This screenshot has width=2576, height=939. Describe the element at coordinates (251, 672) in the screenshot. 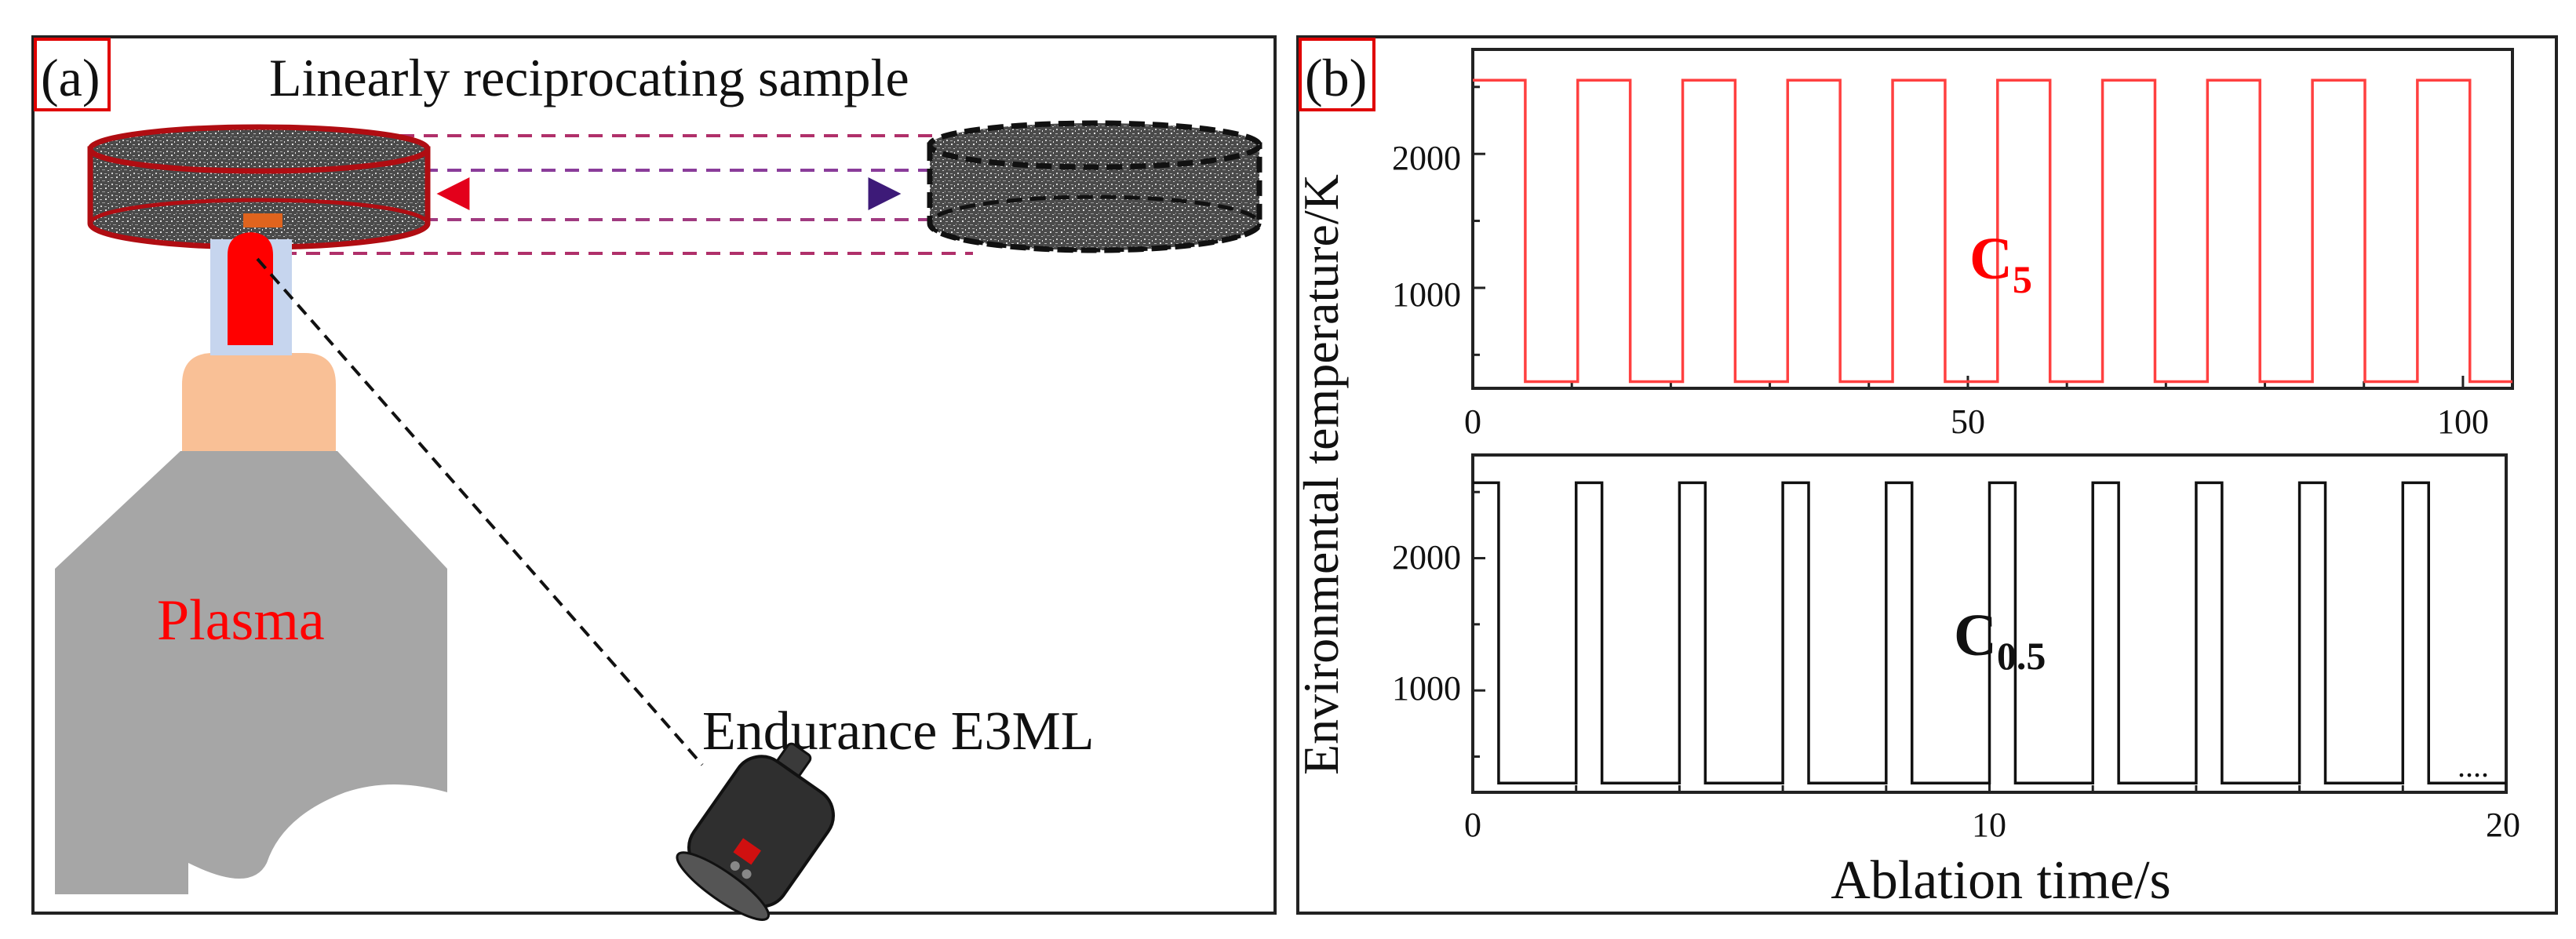

I see `torch-body` at that location.